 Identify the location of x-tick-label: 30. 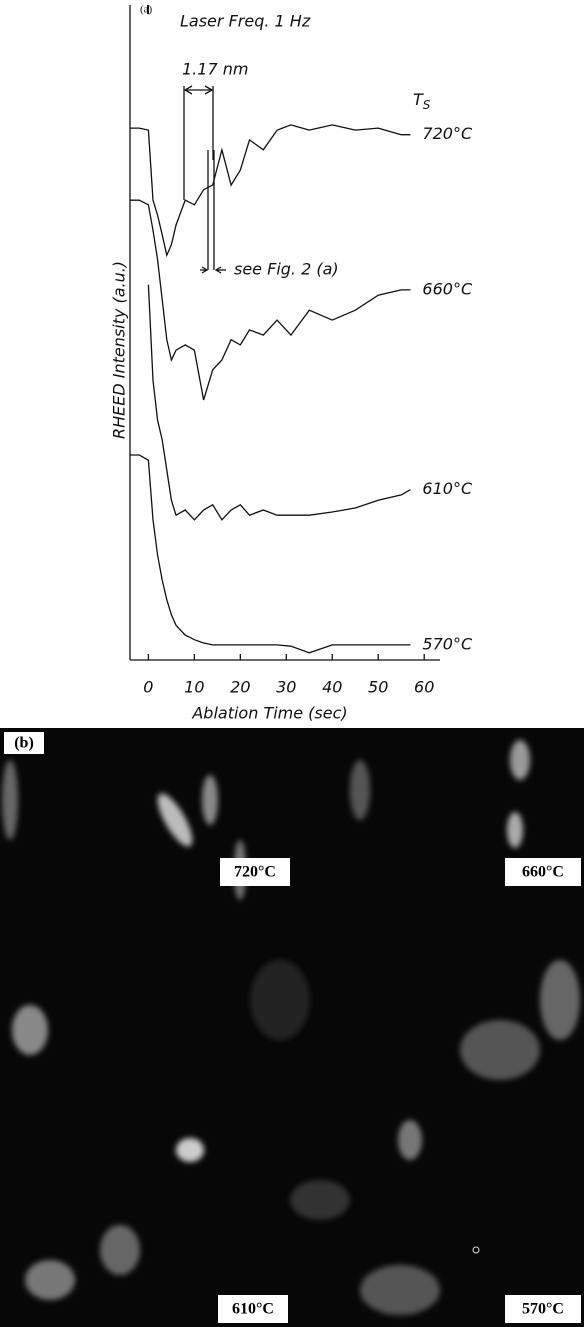
(286, 687).